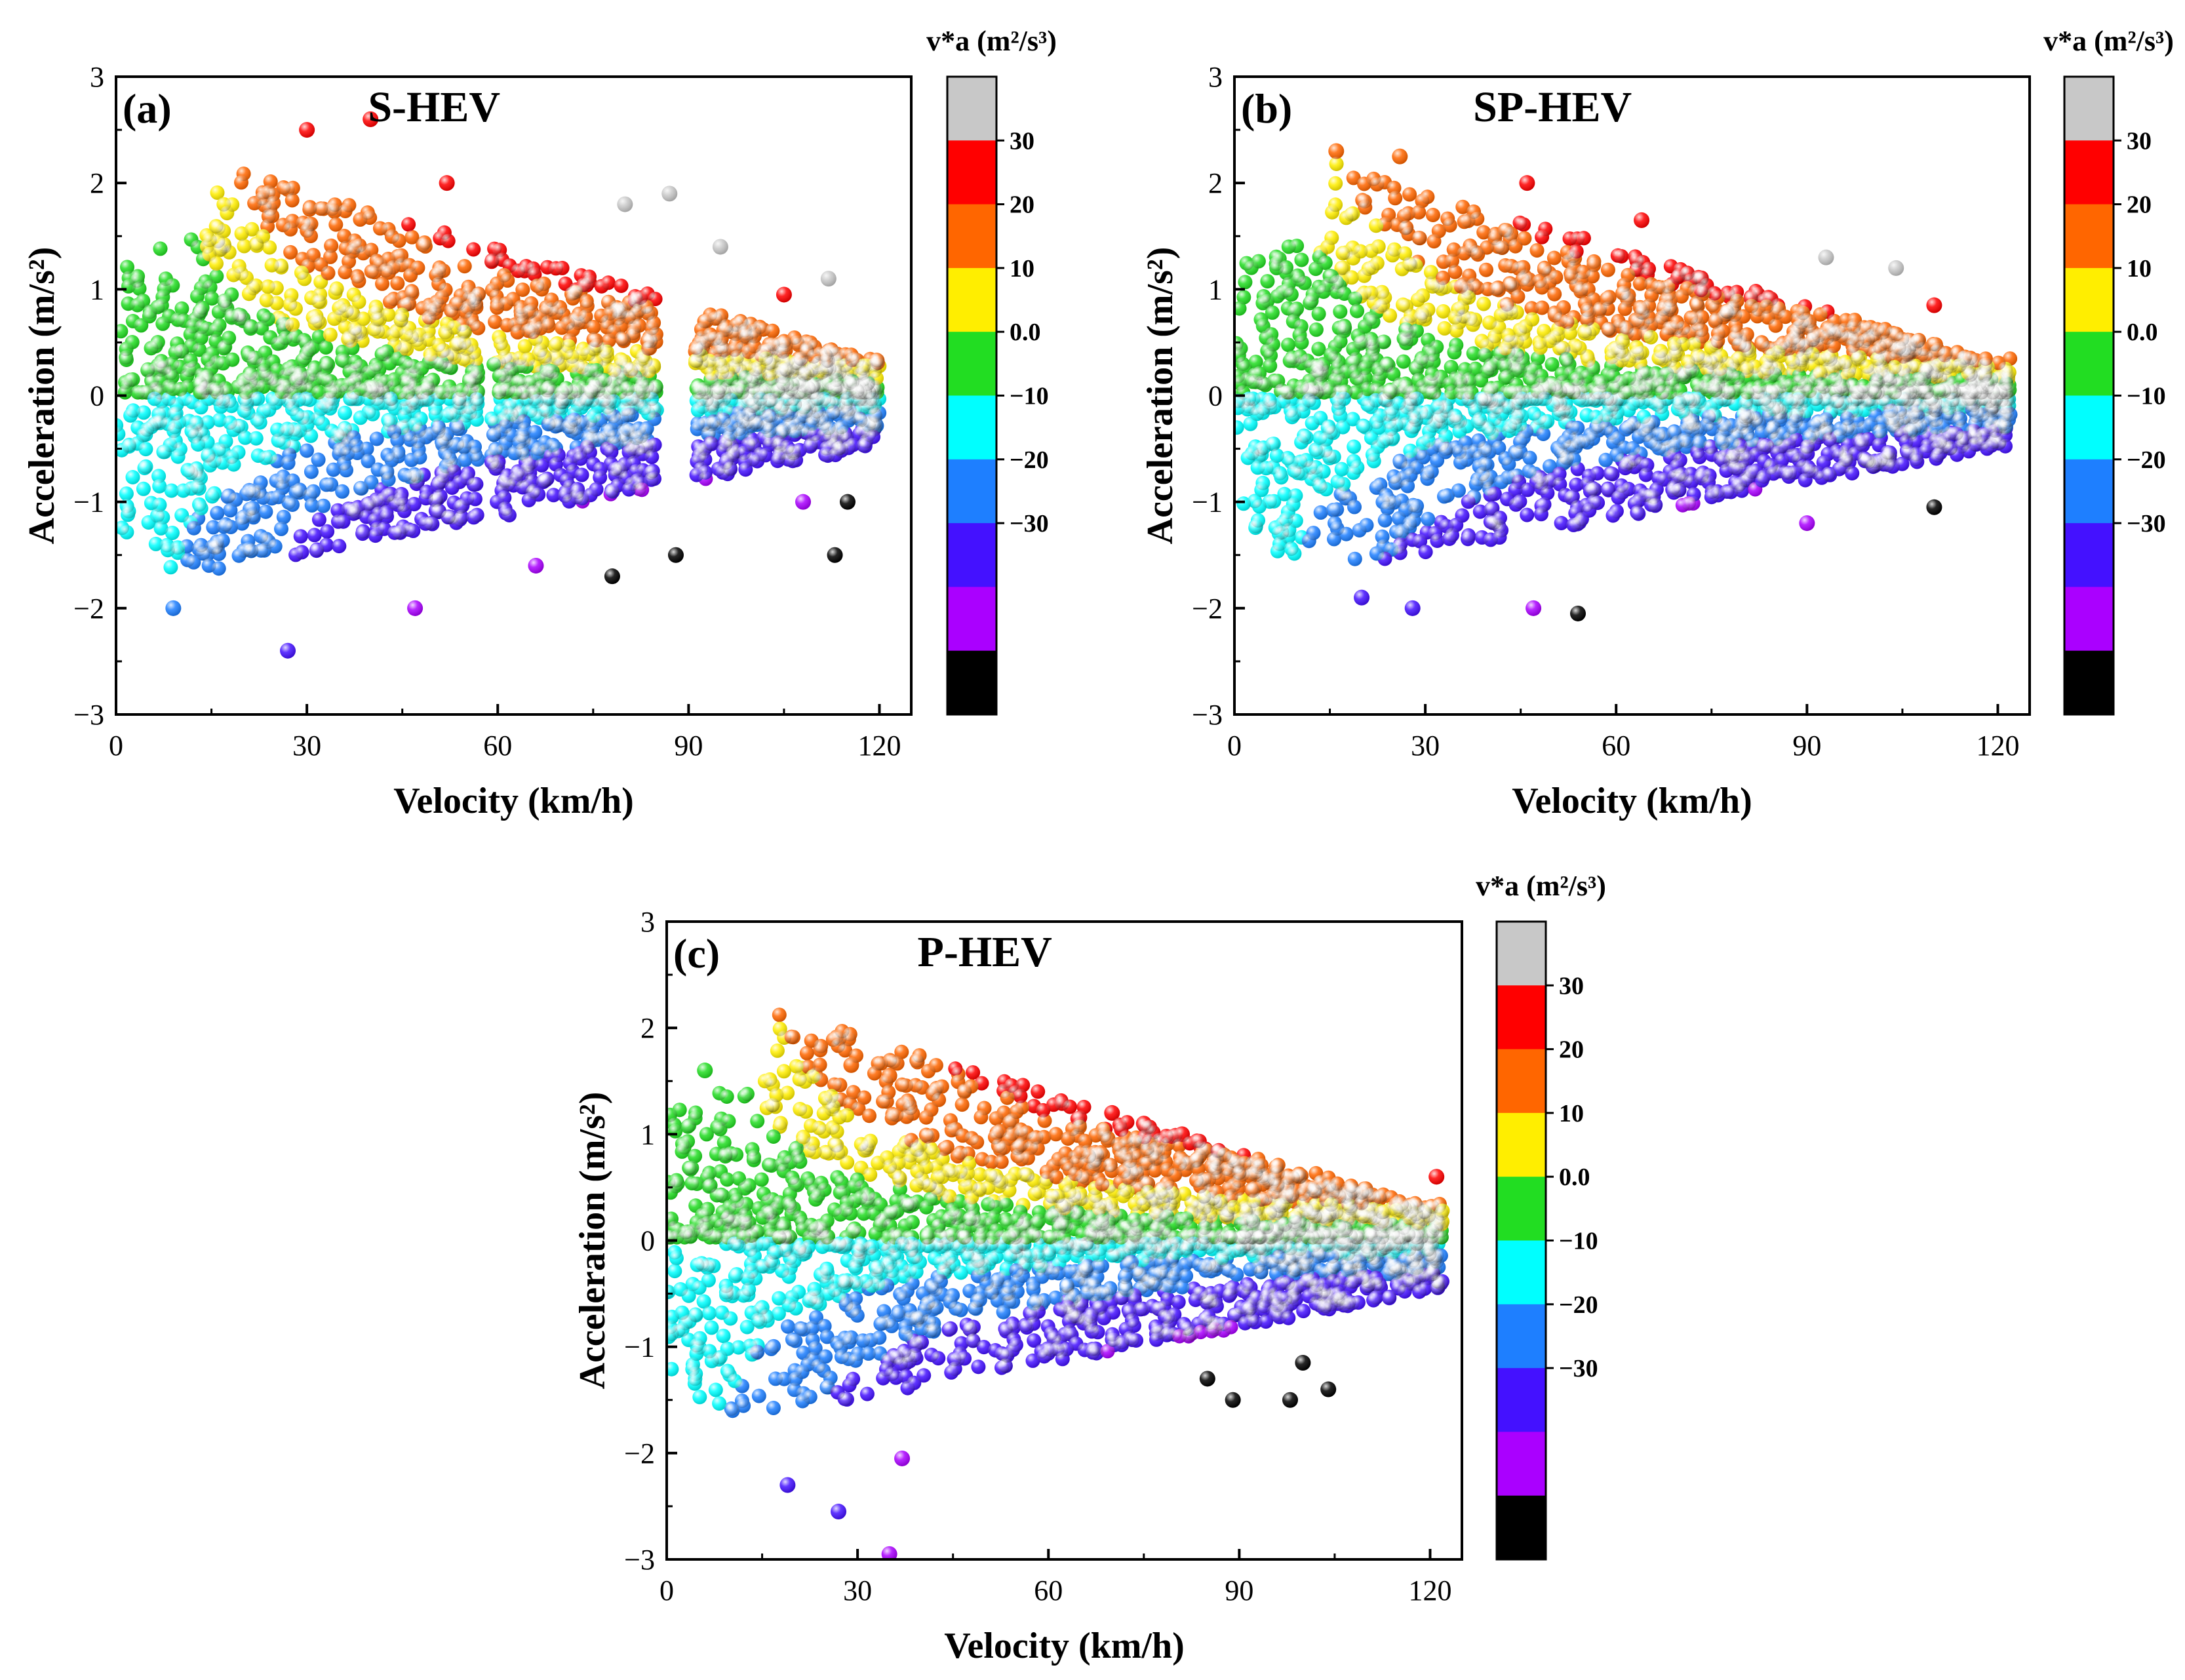 Image resolution: width=2185 pixels, height=1680 pixels. What do you see at coordinates (1029, 523) in the screenshot?
I see `colorbar-tick-label: −30` at bounding box center [1029, 523].